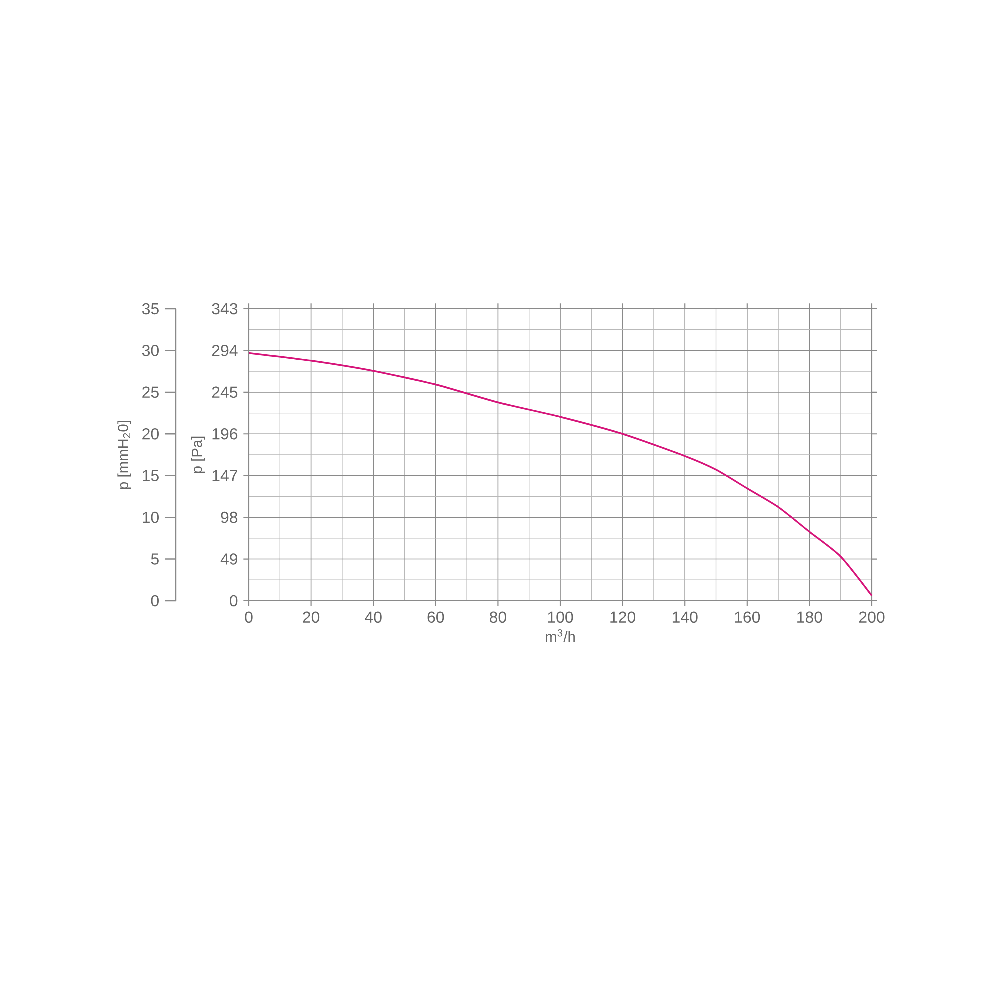  I want to click on y-tick-label: 147, so click(225, 476).